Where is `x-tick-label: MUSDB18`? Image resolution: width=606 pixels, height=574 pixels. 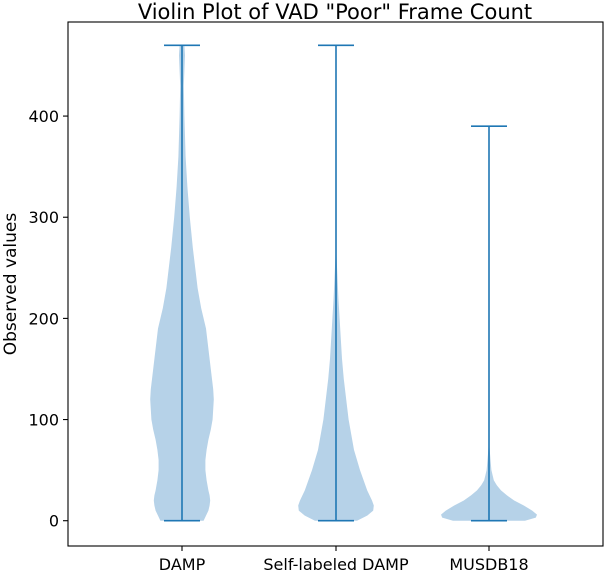
x-tick-label: MUSDB18 is located at coordinates (488, 562).